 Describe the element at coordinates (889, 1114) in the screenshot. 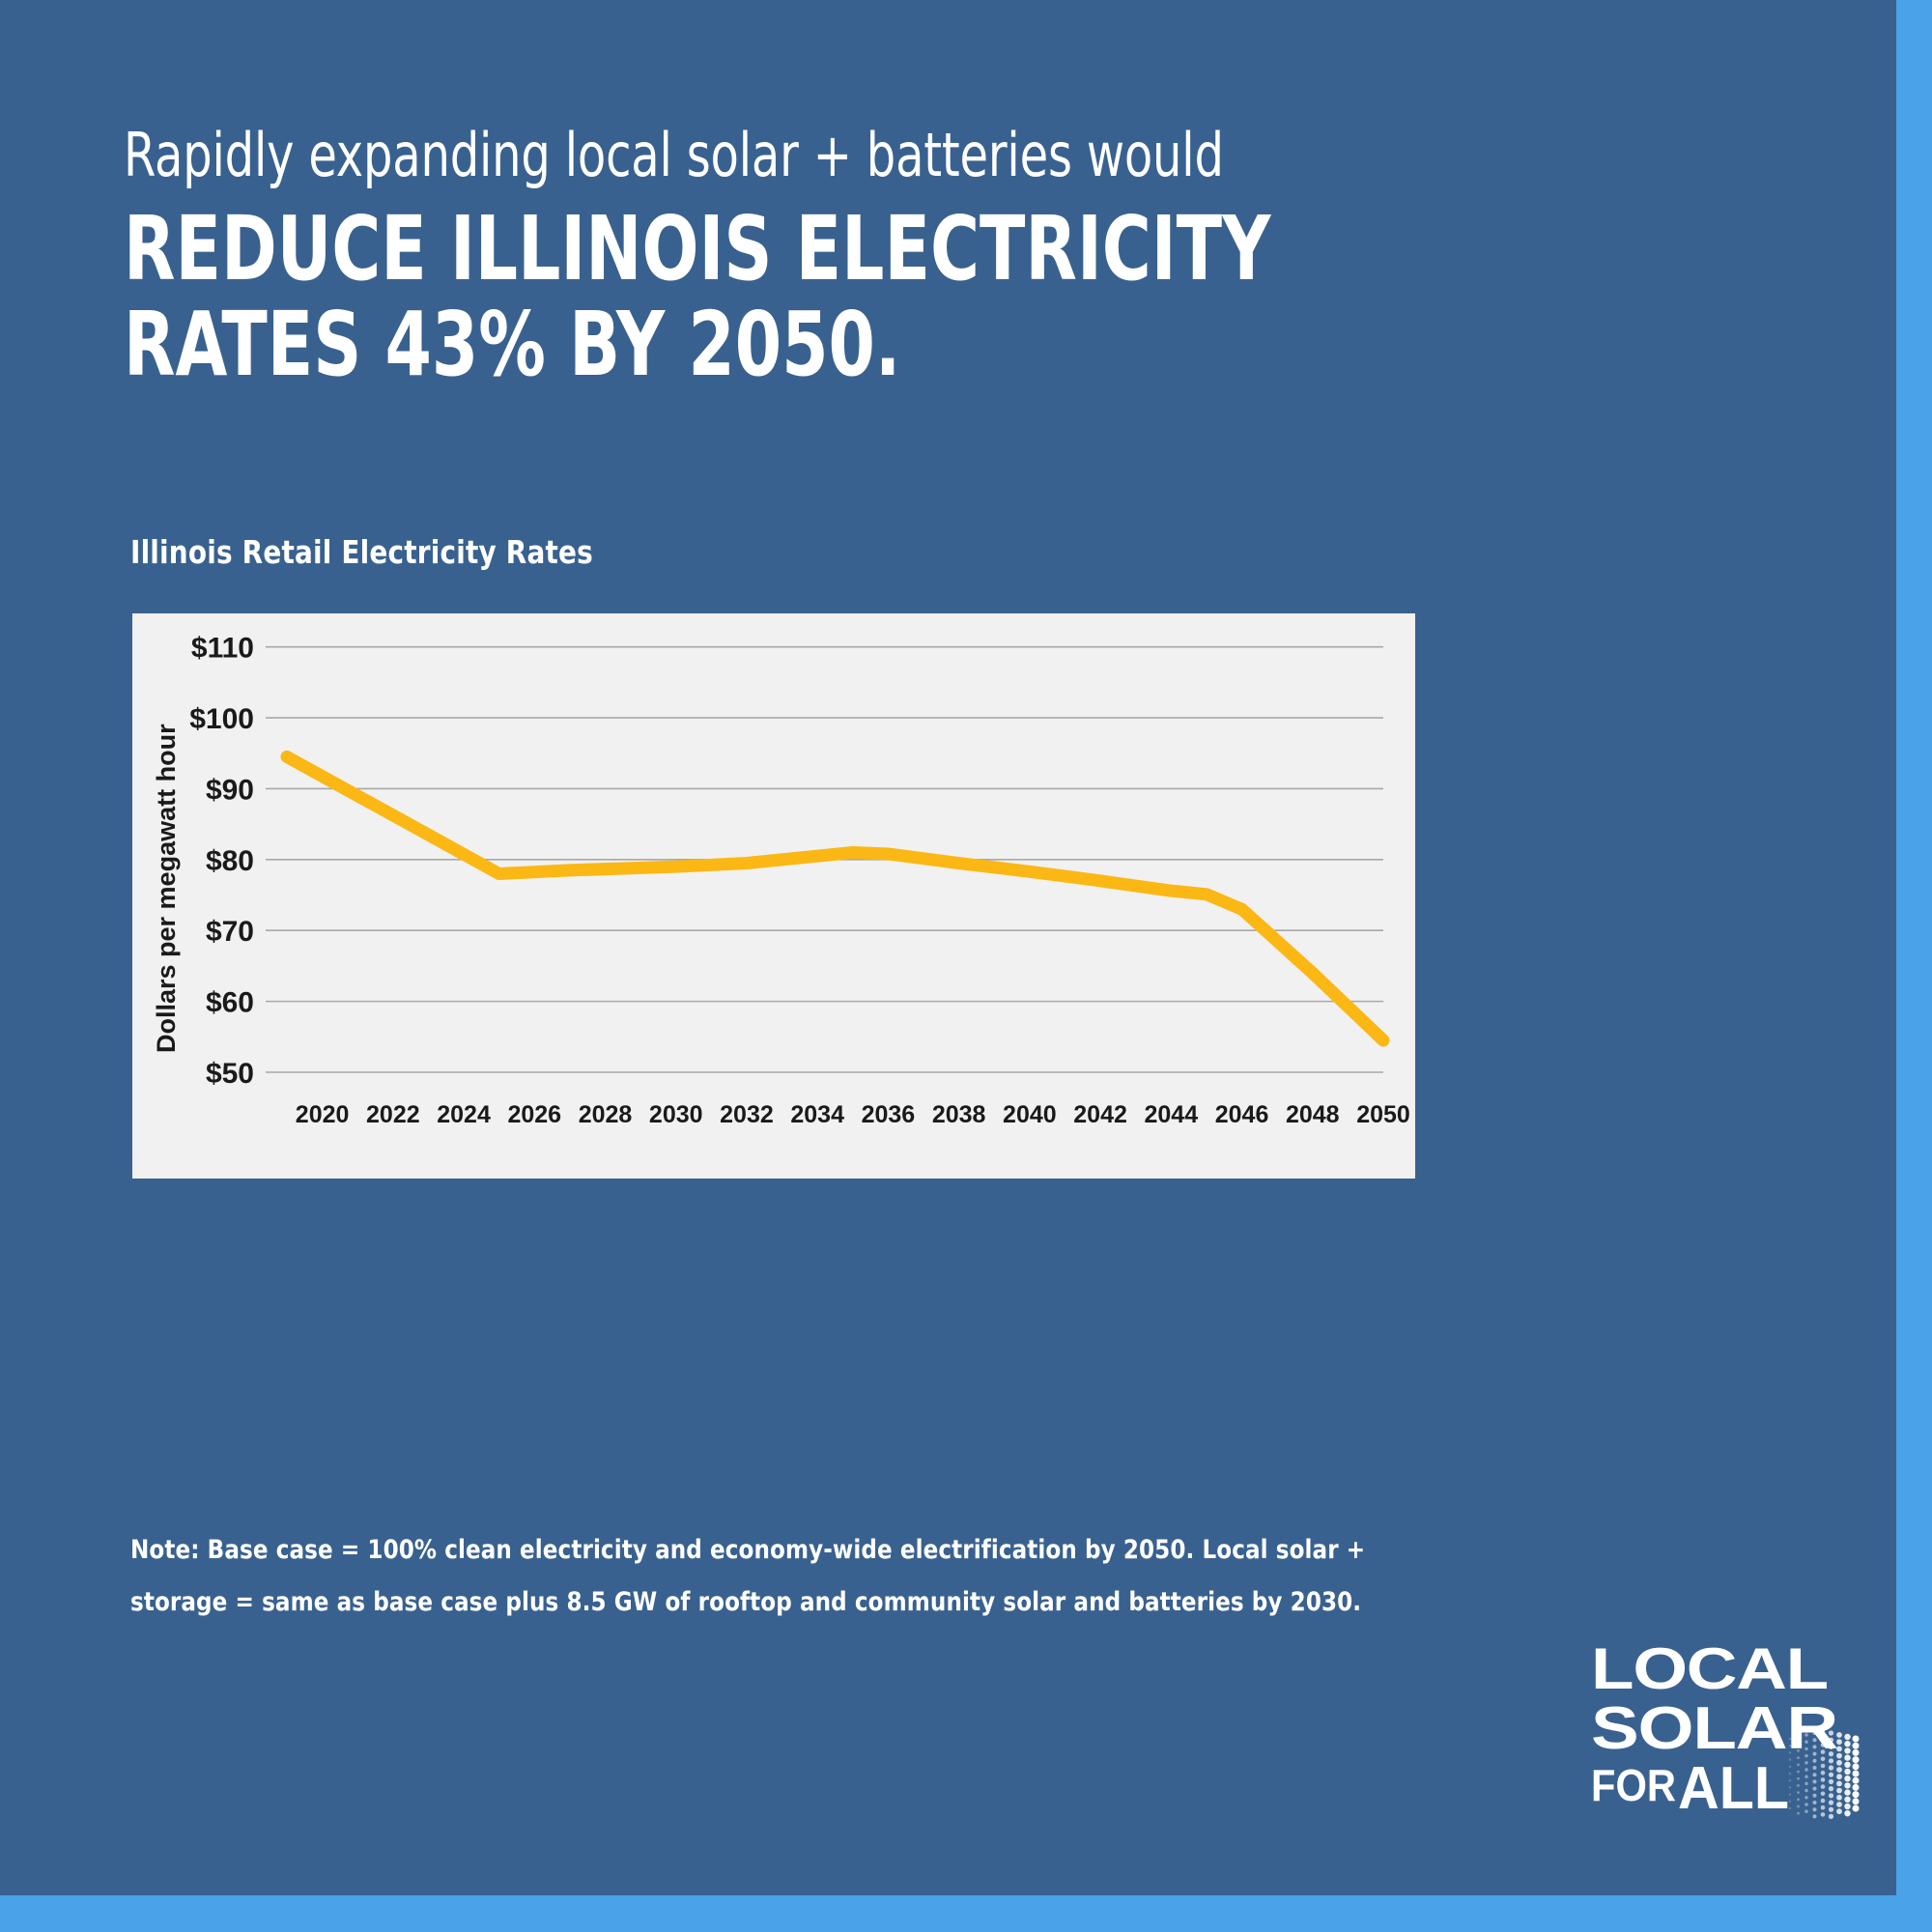

I see `x-tick-label: 2036` at that location.